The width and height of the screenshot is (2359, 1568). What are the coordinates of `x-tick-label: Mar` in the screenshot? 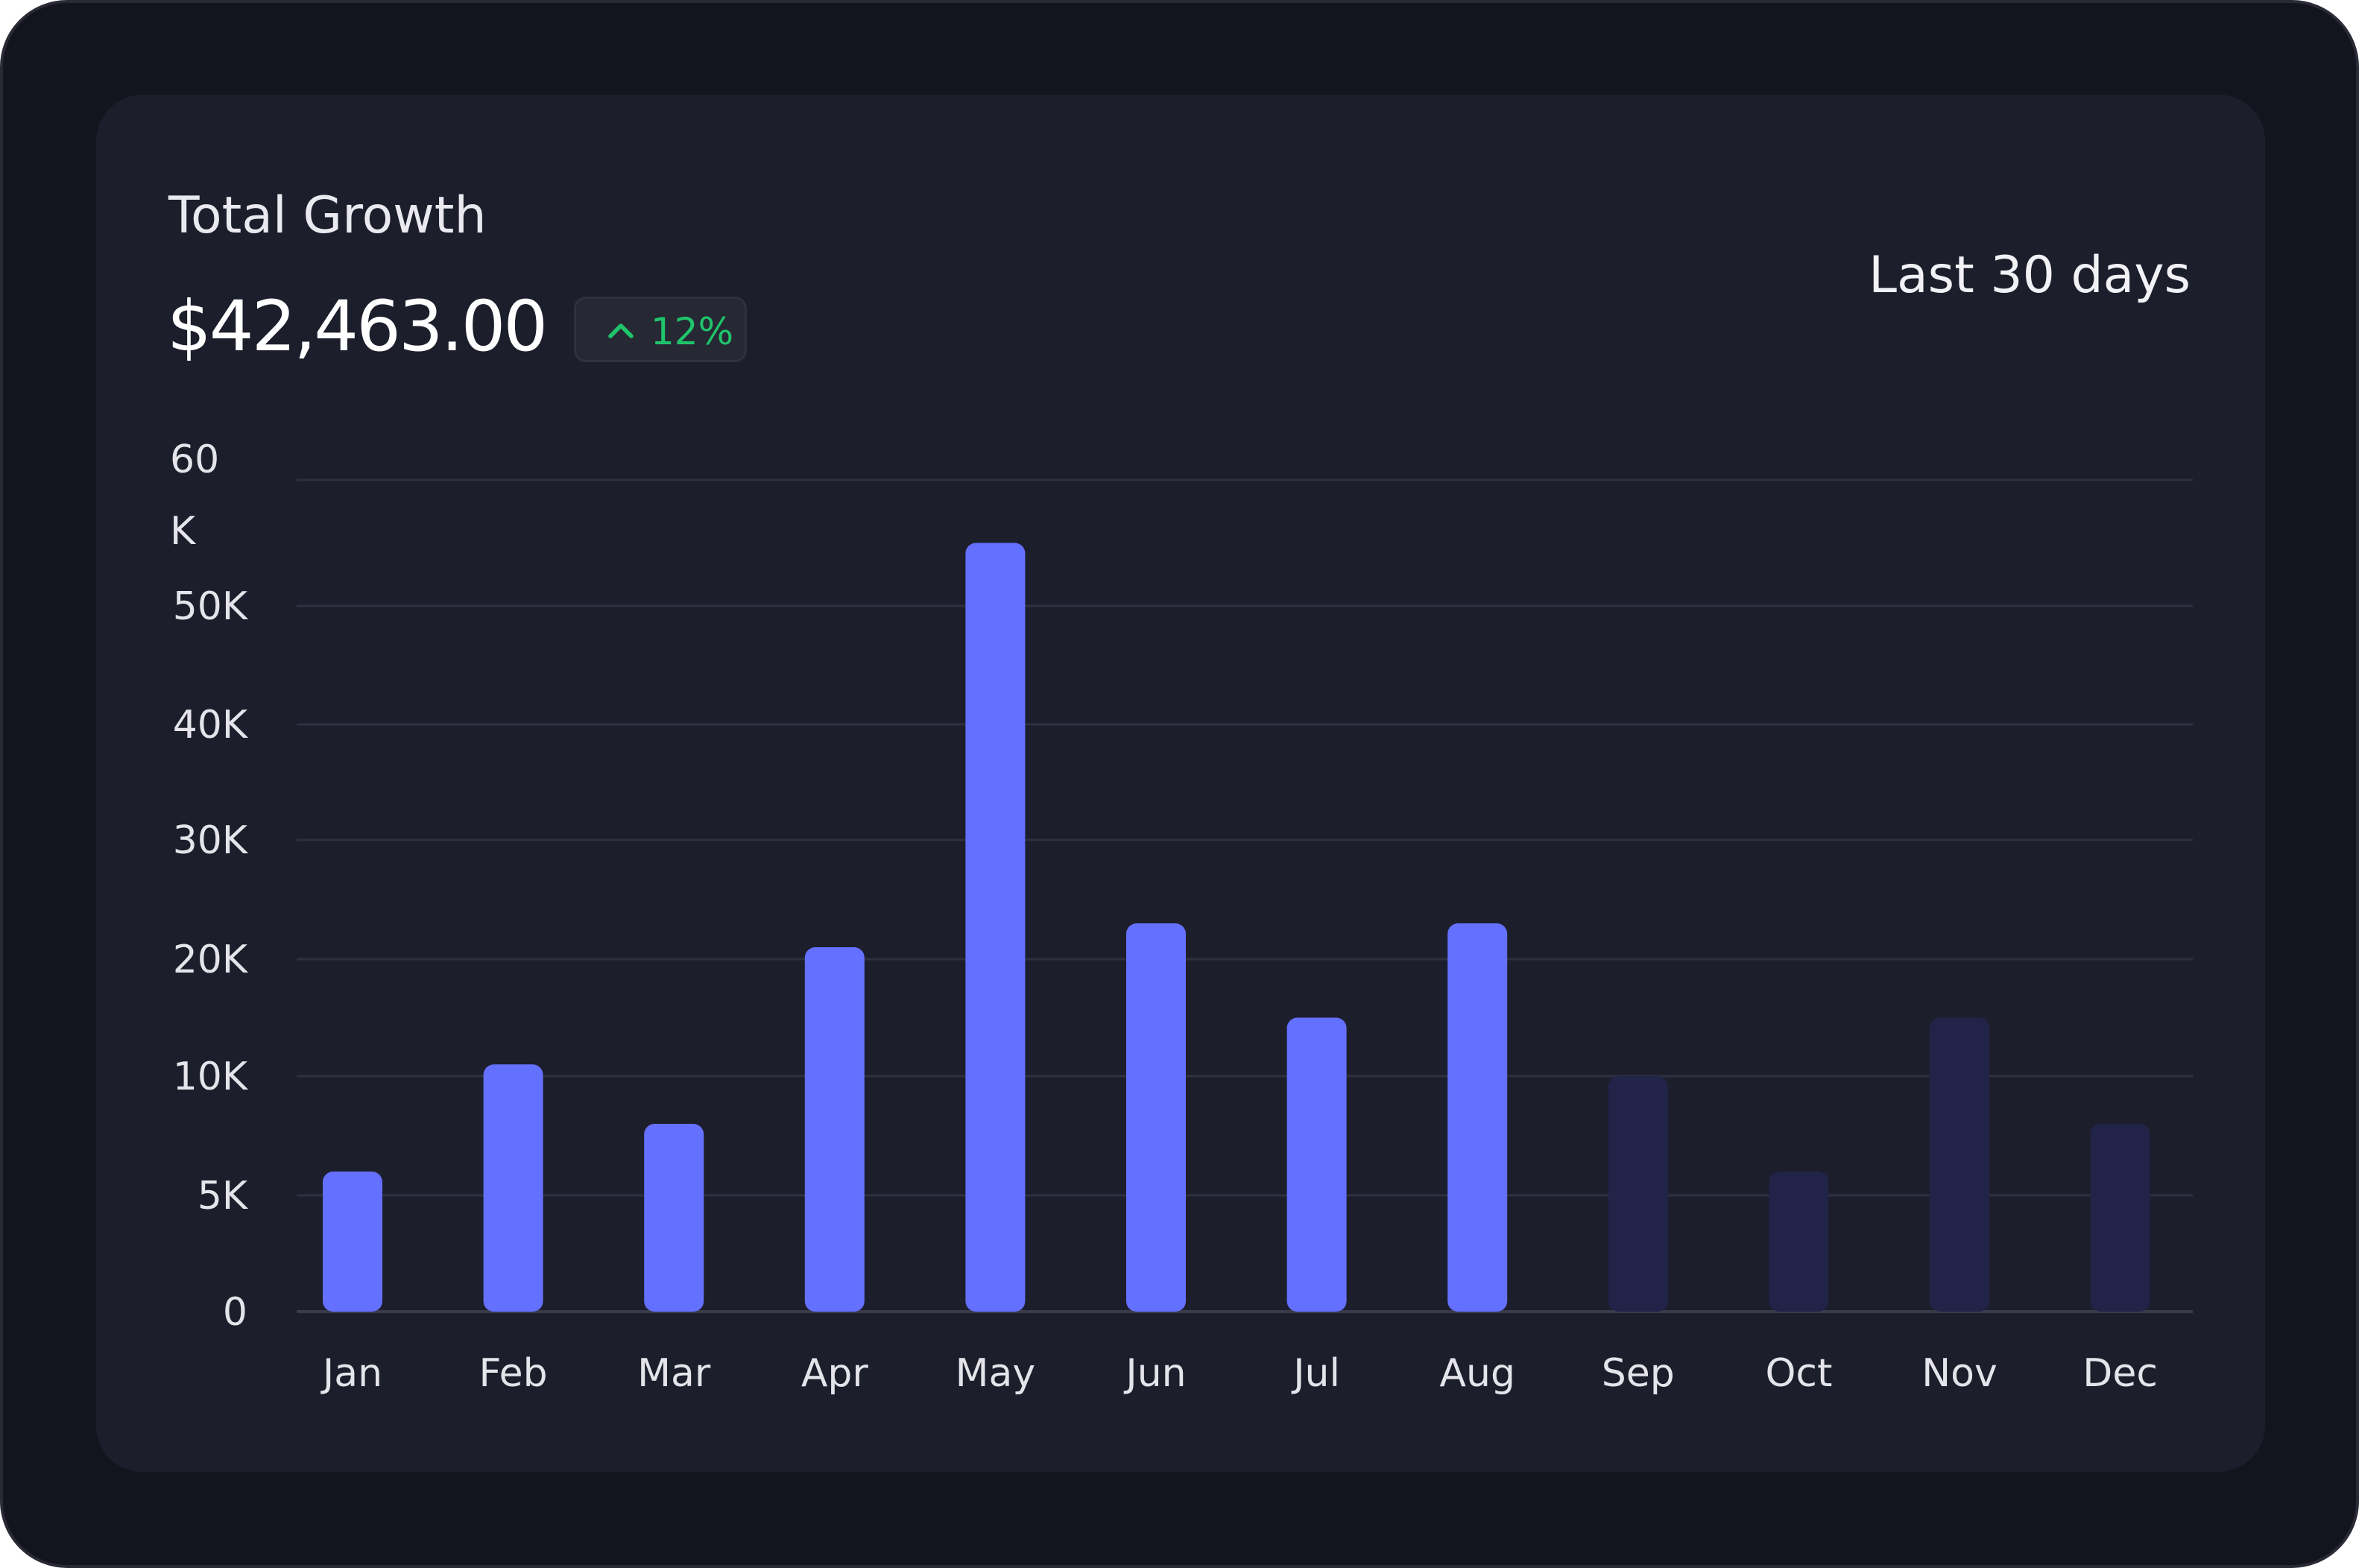 It's located at (674, 1373).